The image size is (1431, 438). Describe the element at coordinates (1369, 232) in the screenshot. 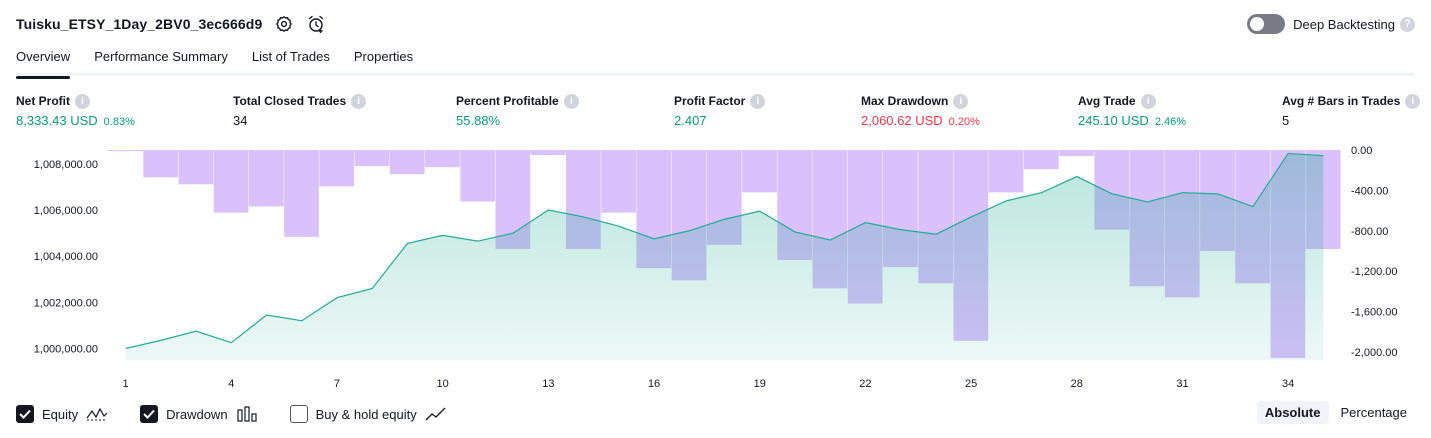

I see `right-axis-tick-label: -800.00` at that location.